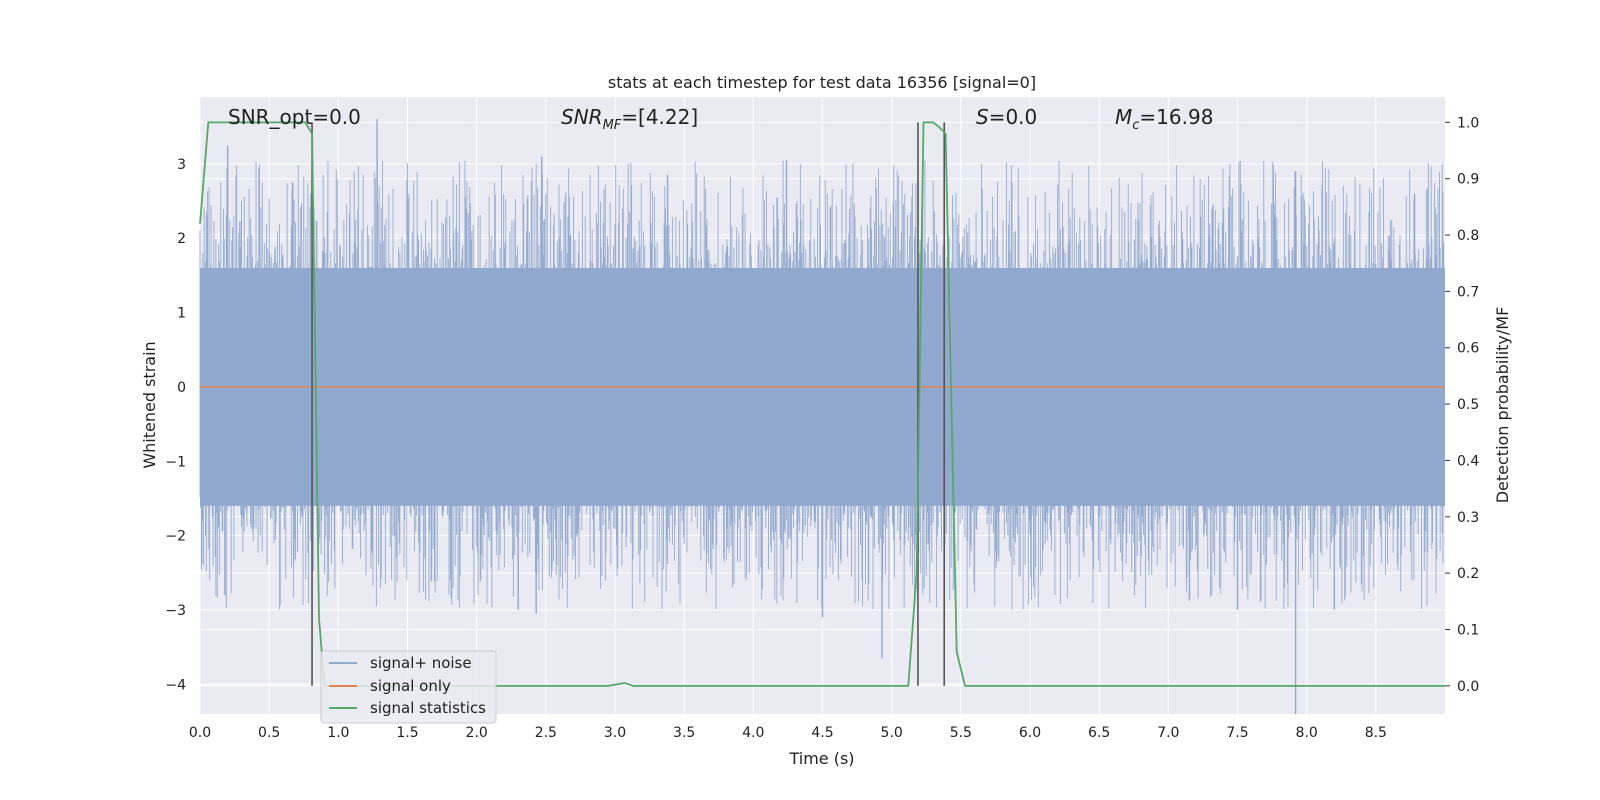 The image size is (1600, 800). What do you see at coordinates (428, 708) in the screenshot?
I see `legend-label-signal-statistics: signal statistics` at bounding box center [428, 708].